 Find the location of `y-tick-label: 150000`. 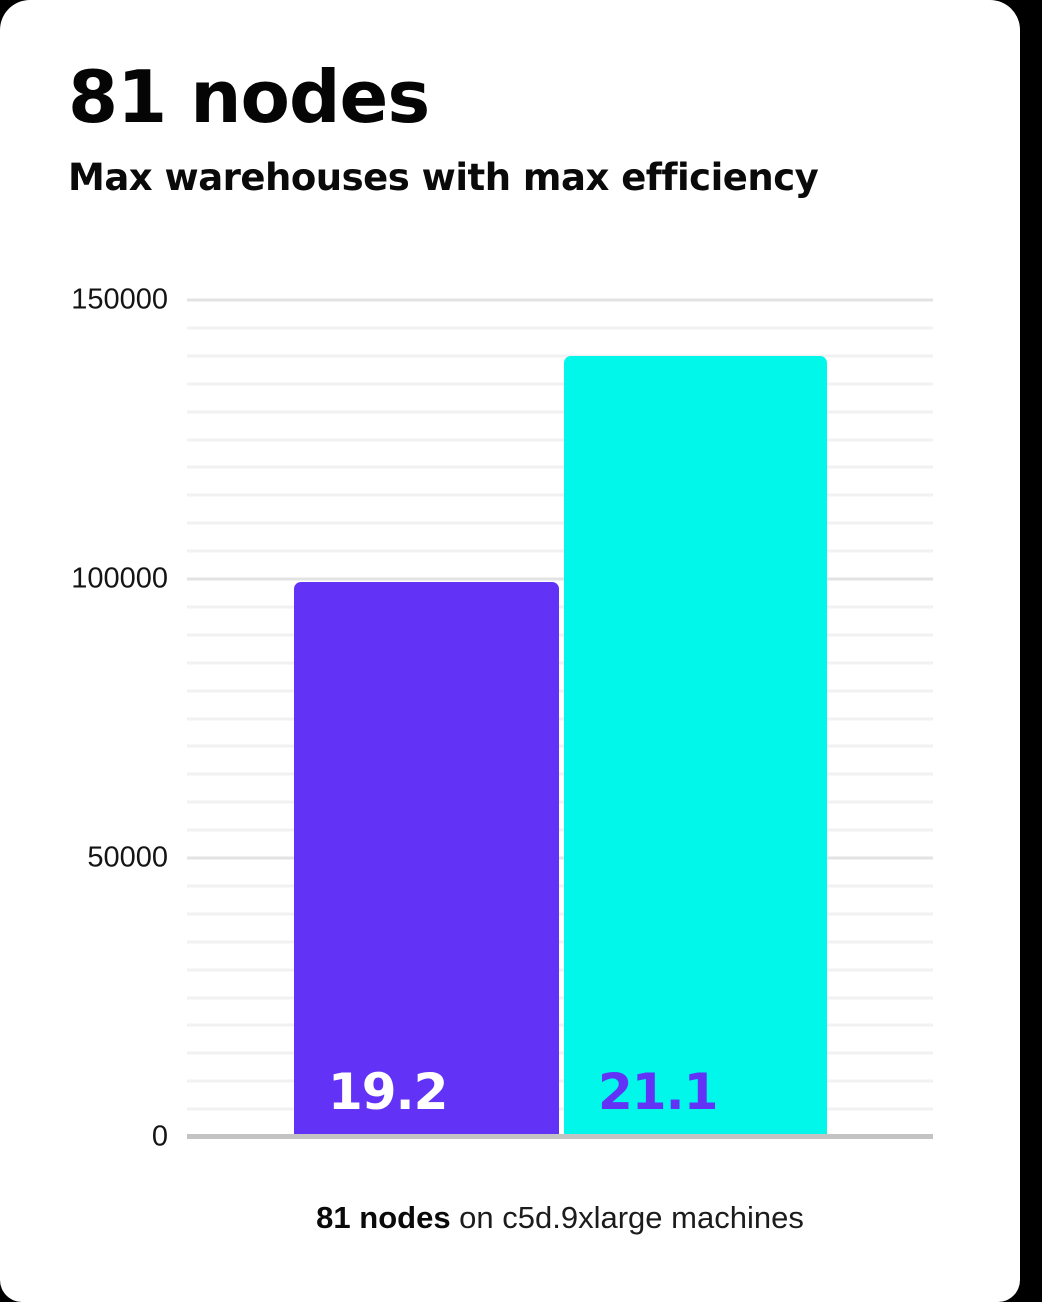

y-tick-label: 150000 is located at coordinates (119, 299).